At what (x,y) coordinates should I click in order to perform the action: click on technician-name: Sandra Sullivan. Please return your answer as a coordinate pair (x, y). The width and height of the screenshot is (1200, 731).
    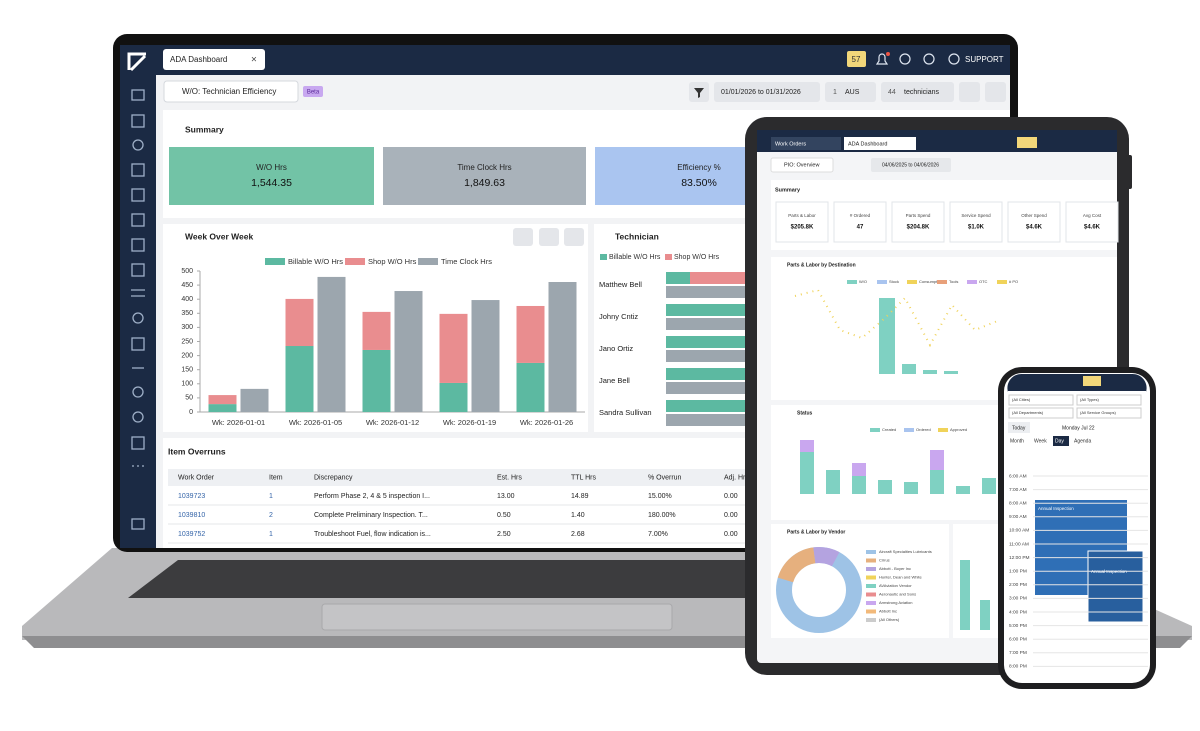
    Looking at the image, I should click on (625, 412).